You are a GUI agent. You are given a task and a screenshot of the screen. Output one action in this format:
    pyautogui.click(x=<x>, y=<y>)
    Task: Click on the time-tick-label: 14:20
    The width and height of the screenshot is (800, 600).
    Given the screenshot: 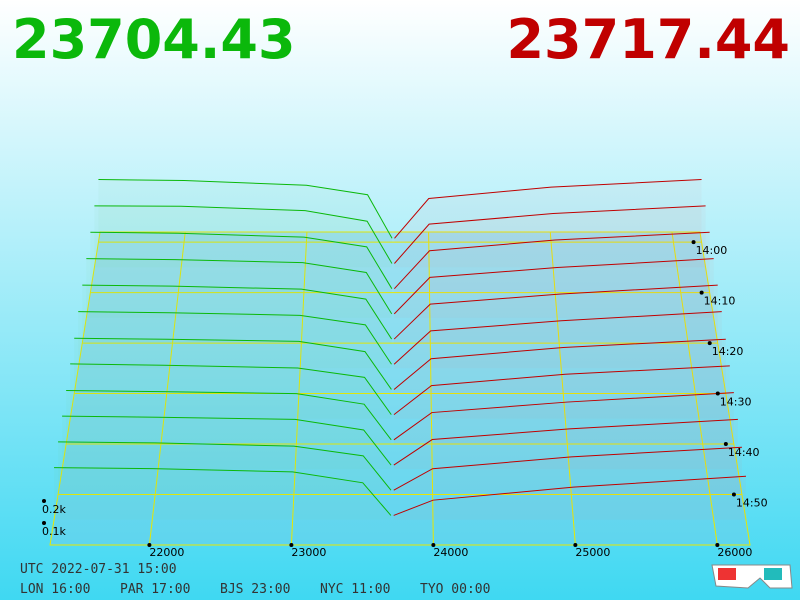 What is the action you would take?
    pyautogui.click(x=728, y=351)
    